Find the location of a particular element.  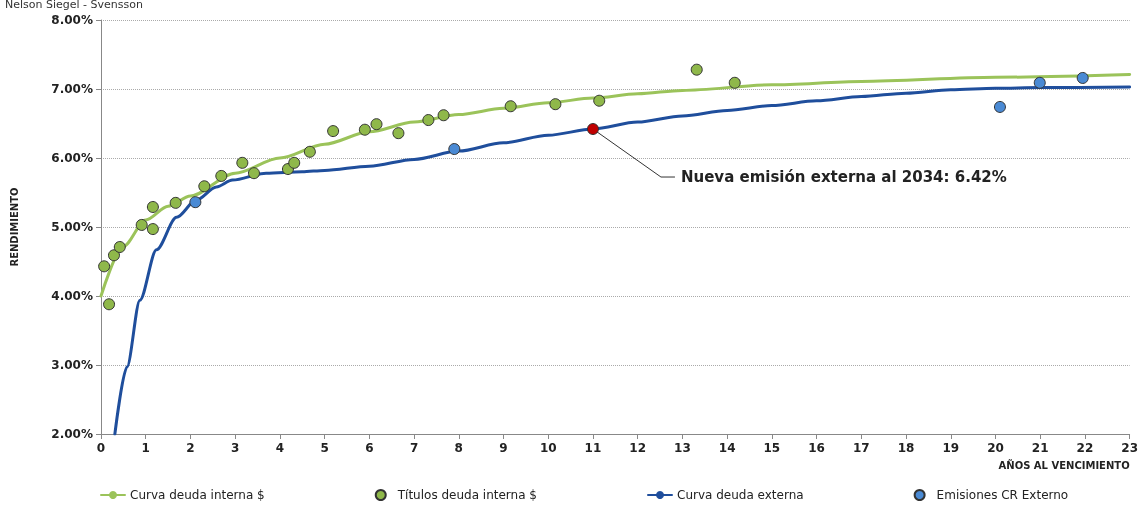

x-tick-label: 11 is located at coordinates (593, 448).